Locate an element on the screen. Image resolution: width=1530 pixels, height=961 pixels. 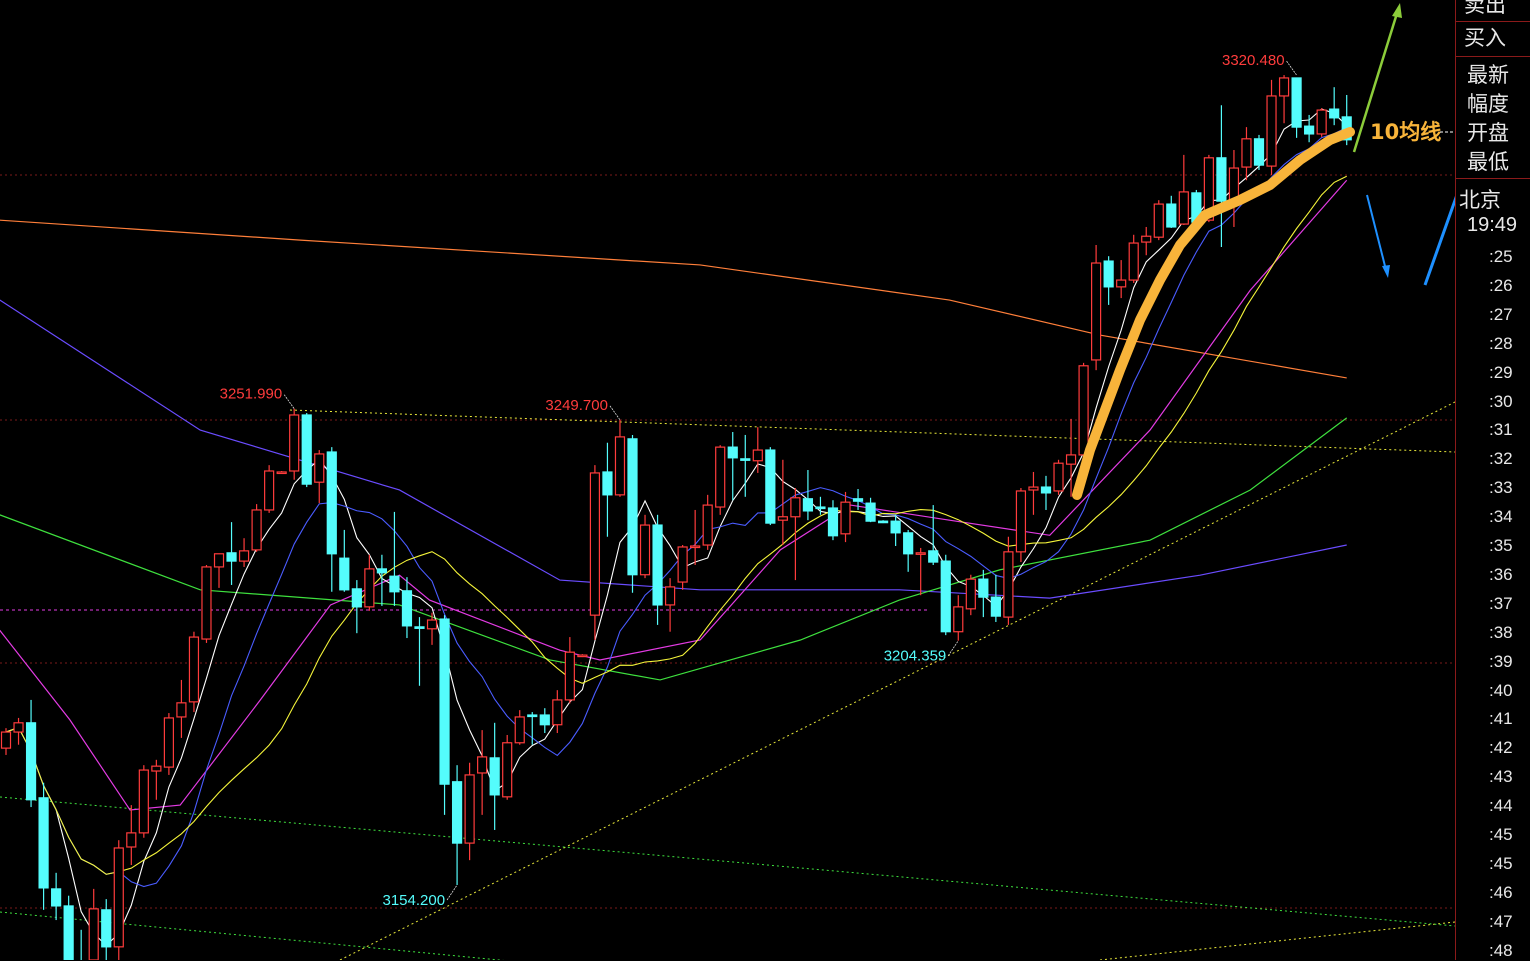
channel-line-green-lower is located at coordinates (252, 935).